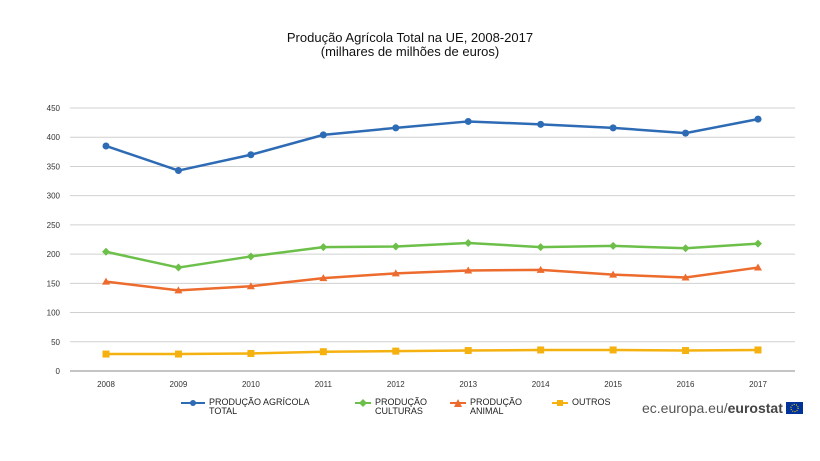 The image size is (820, 461). Describe the element at coordinates (410, 51) in the screenshot. I see `chart-subtitle: (milhares de milhões de euros)` at that location.